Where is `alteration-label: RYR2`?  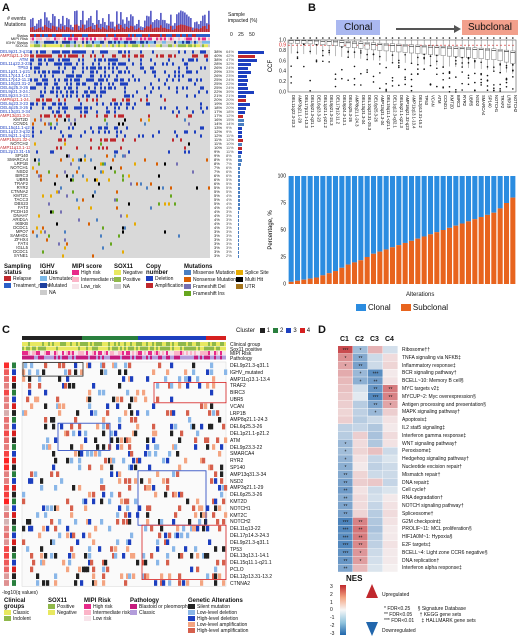 alteration-label: RYR2 is located at coordinates (464, 101).